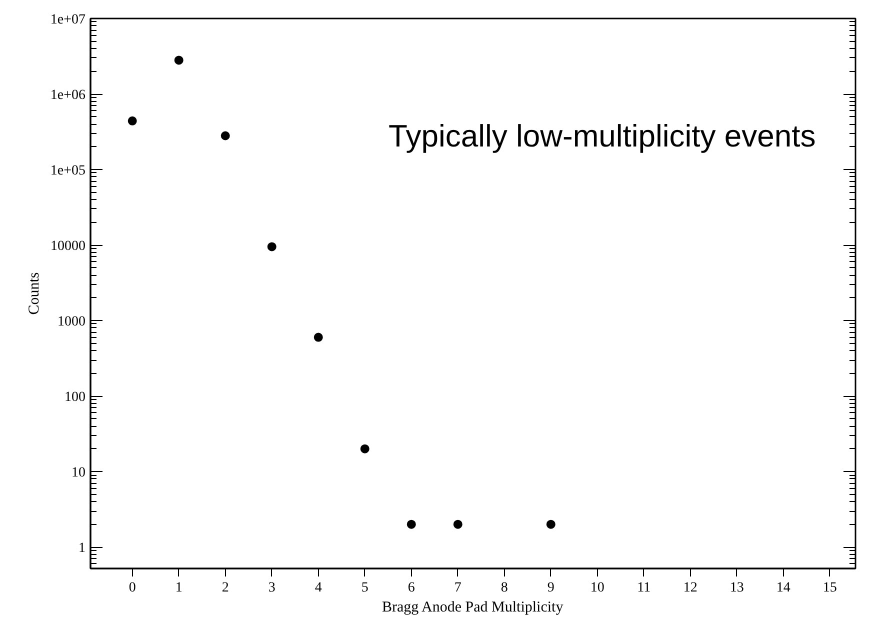 Image resolution: width=869 pixels, height=628 pixels. Describe the element at coordinates (473, 608) in the screenshot. I see `x-axis-title: Bragg Anode Pad Multiplicity` at that location.